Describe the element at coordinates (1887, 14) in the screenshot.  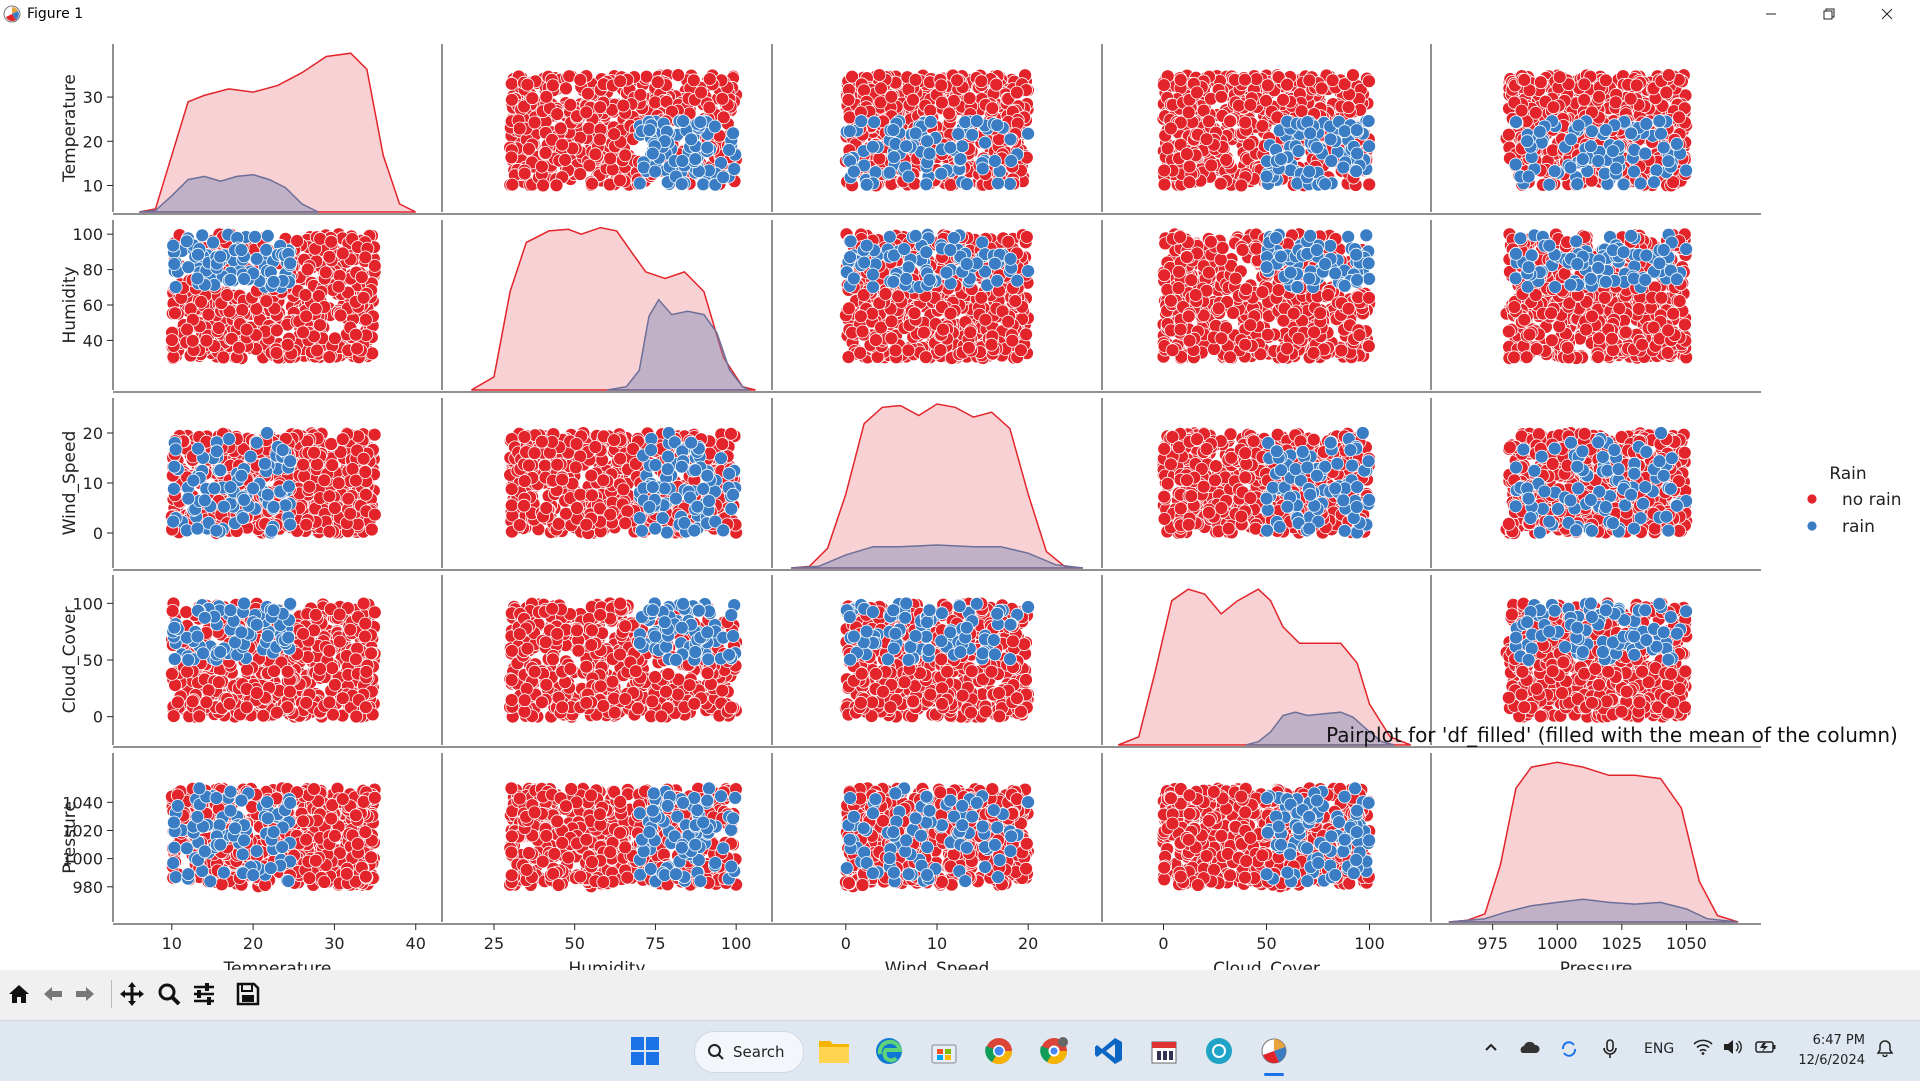
I see `close-button` at that location.